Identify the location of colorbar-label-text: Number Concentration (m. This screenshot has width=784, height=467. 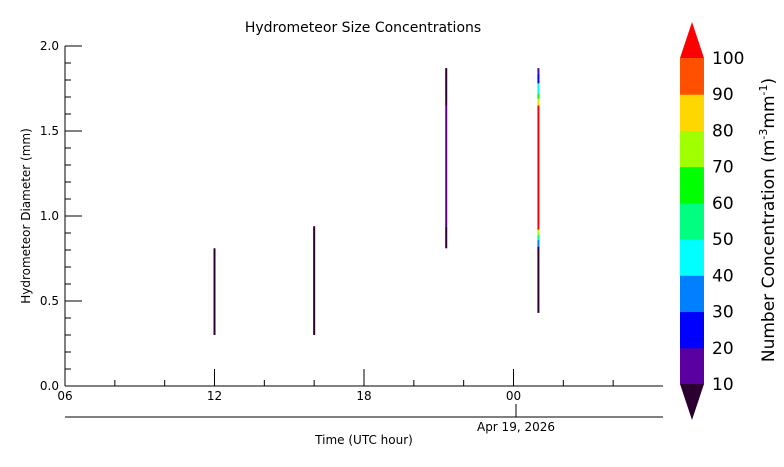
(769, 251).